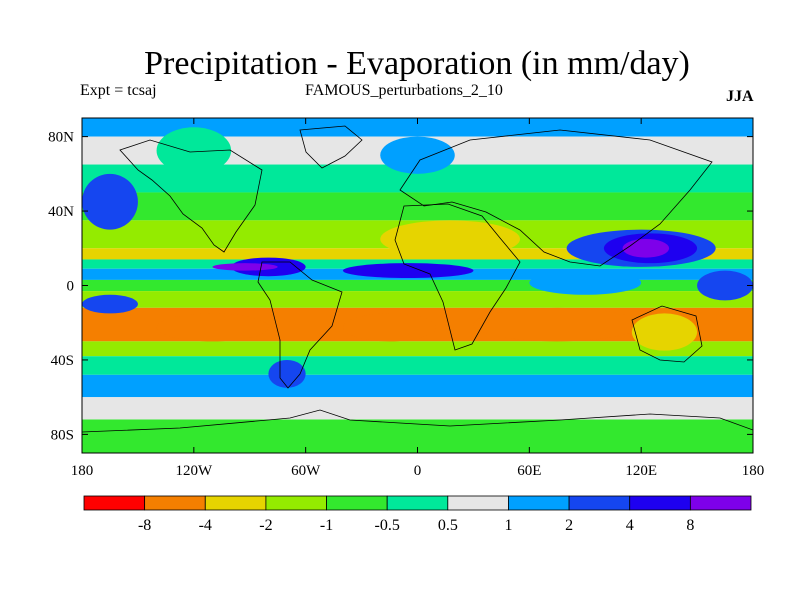 This screenshot has height=600, width=800. I want to click on colorbar-label-8: 4, so click(630, 525).